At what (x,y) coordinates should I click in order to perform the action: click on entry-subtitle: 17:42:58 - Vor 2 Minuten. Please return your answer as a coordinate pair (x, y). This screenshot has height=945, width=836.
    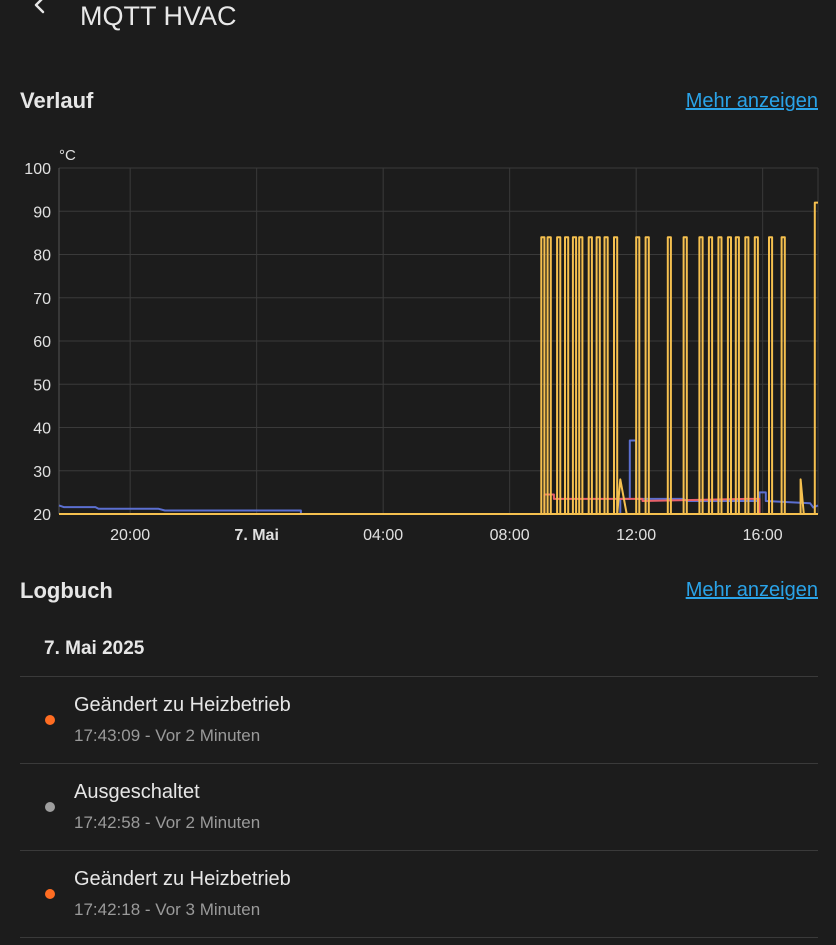
    Looking at the image, I should click on (167, 823).